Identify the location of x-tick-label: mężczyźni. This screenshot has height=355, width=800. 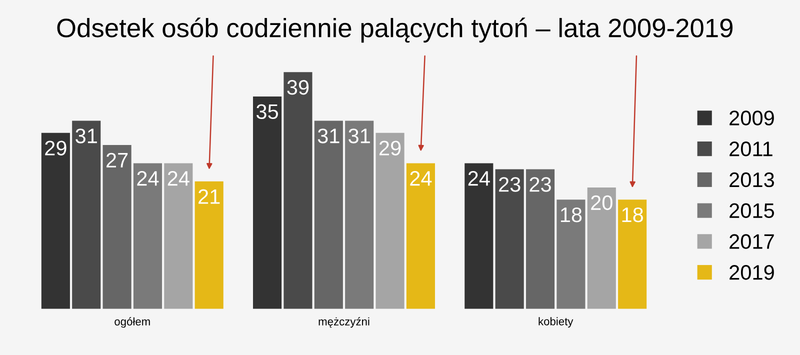
(344, 322).